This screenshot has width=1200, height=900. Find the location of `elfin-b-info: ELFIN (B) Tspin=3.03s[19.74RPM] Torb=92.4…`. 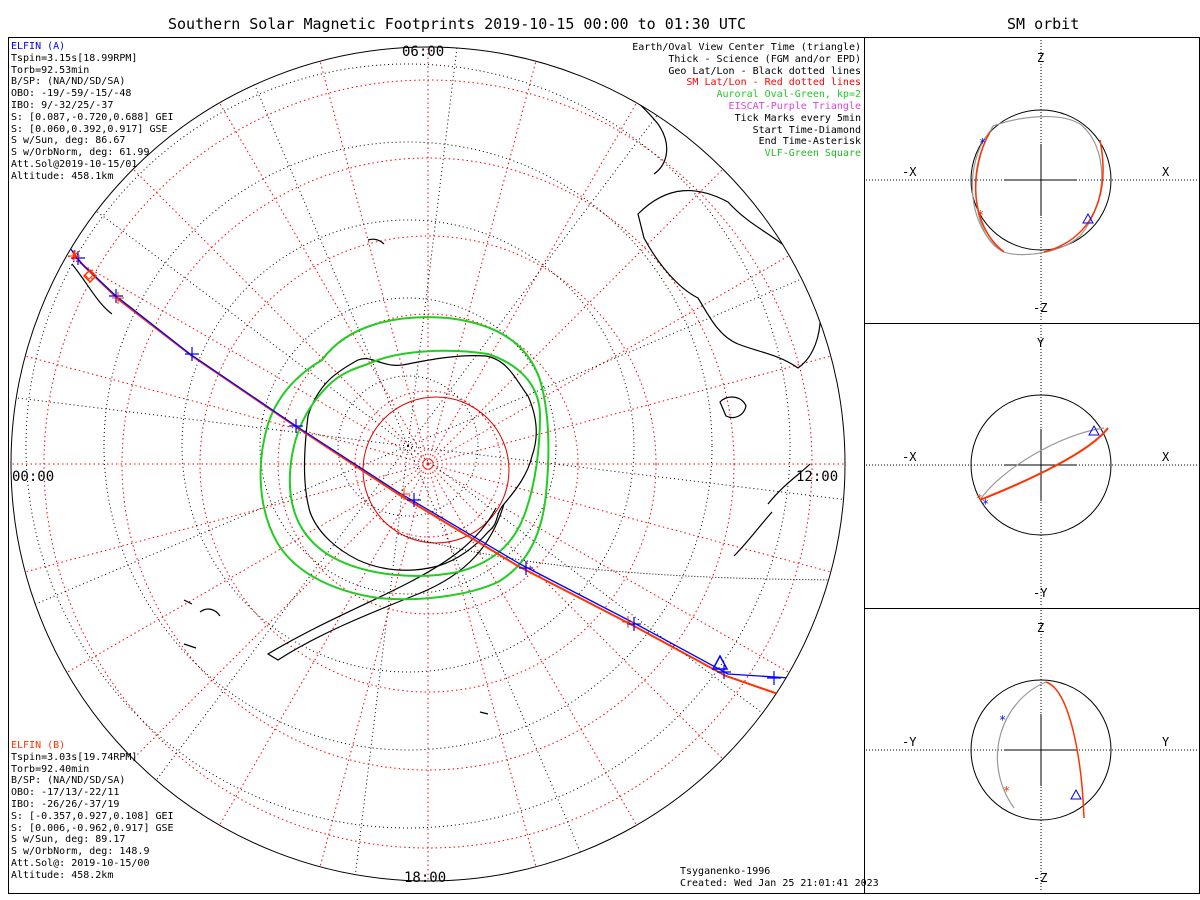

elfin-b-info: ELFIN (B) Tspin=3.03s[19.74RPM] Torb=92.4… is located at coordinates (92, 811).